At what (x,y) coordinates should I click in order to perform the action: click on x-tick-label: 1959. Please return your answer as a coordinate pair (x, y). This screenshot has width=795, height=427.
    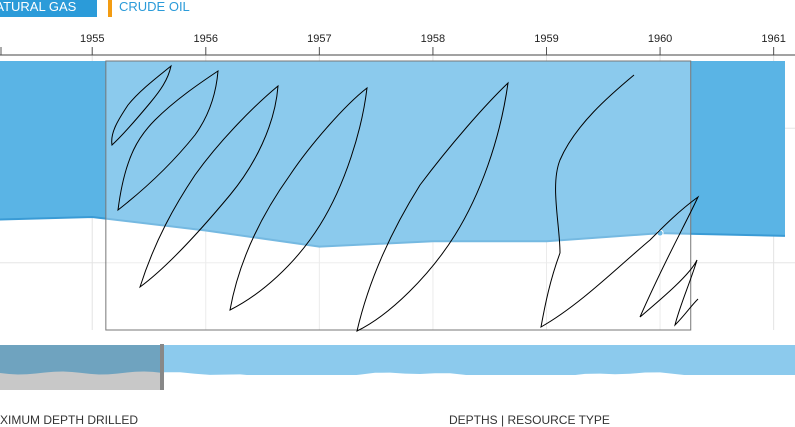
    Looking at the image, I should click on (546, 39).